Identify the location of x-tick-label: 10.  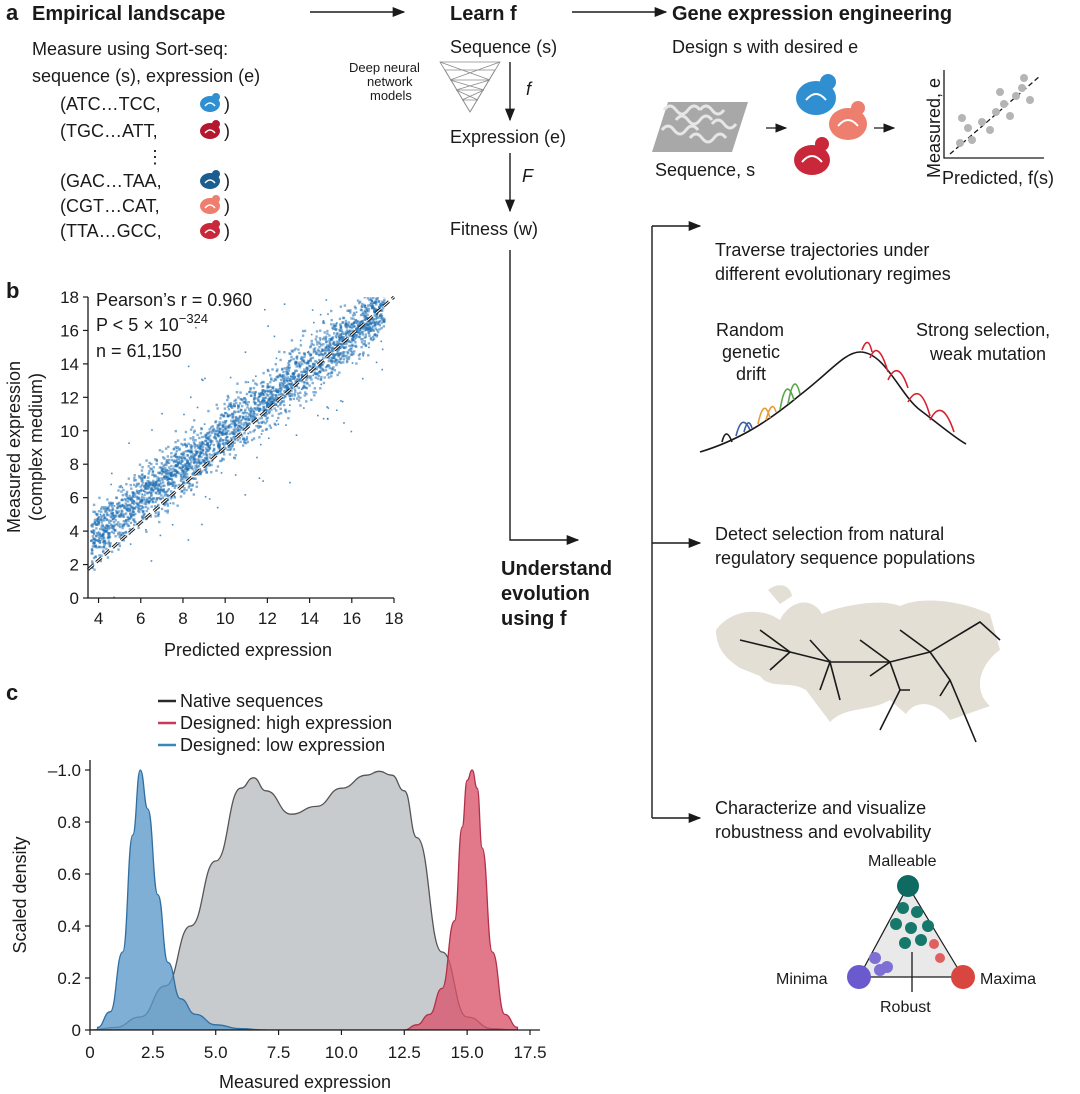
(225, 618).